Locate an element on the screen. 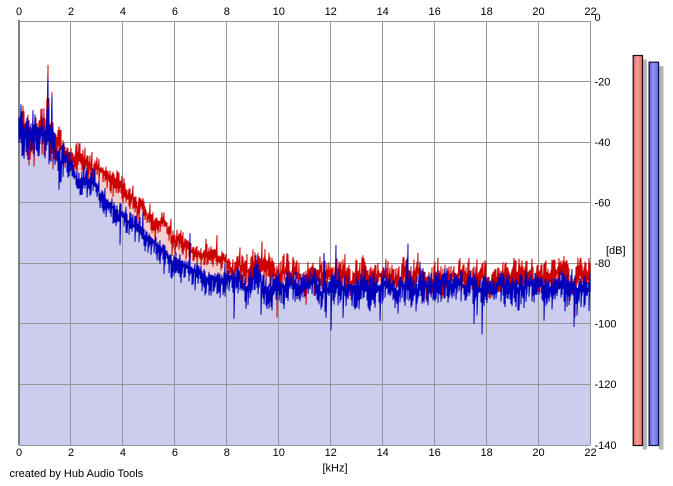  svg-text: -120 is located at coordinates (606, 385).